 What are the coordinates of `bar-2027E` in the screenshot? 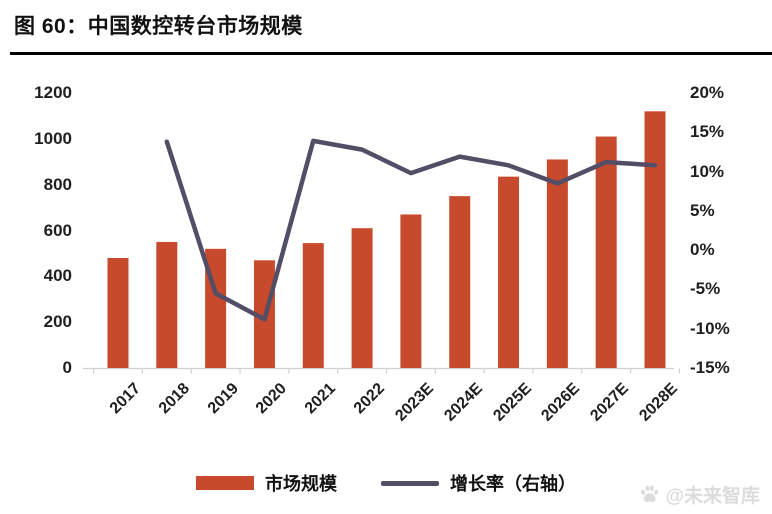 It's located at (606, 252).